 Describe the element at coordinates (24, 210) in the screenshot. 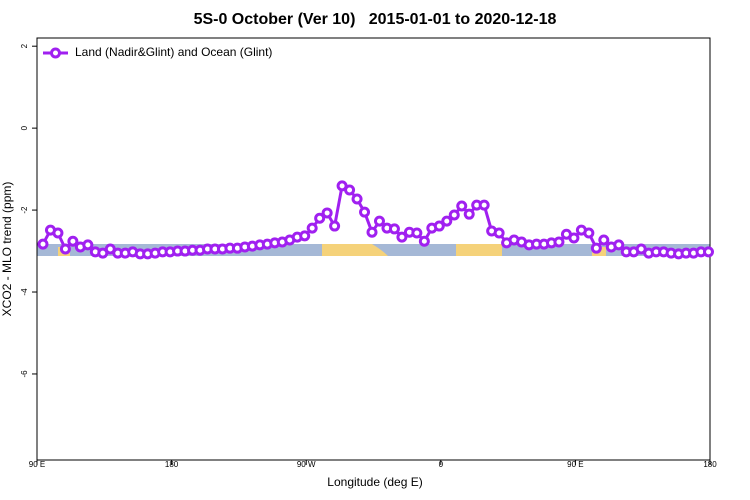

I see `y-tick-label: -2` at that location.